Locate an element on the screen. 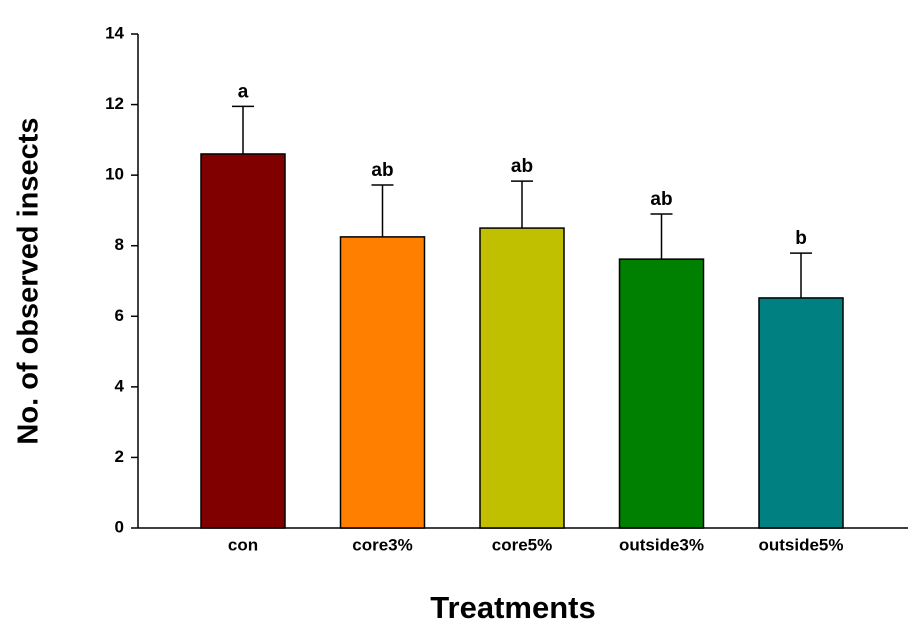  x-tick-label: outside5% is located at coordinates (800, 544).